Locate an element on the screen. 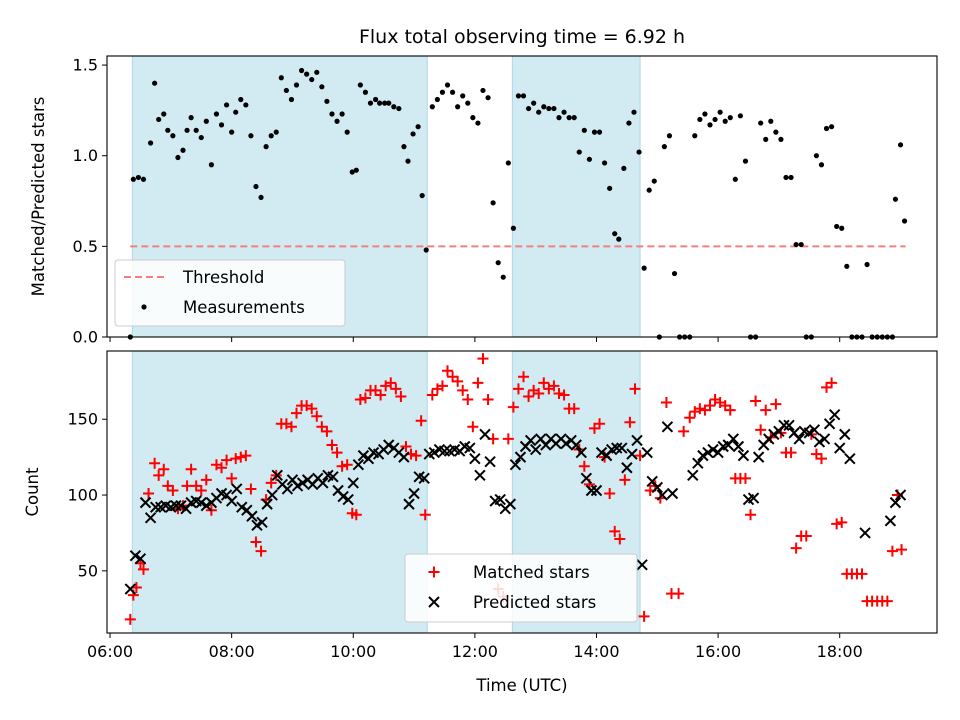 Image resolution: width=960 pixels, height=720 pixels. legend-matched-marker is located at coordinates (434, 572).